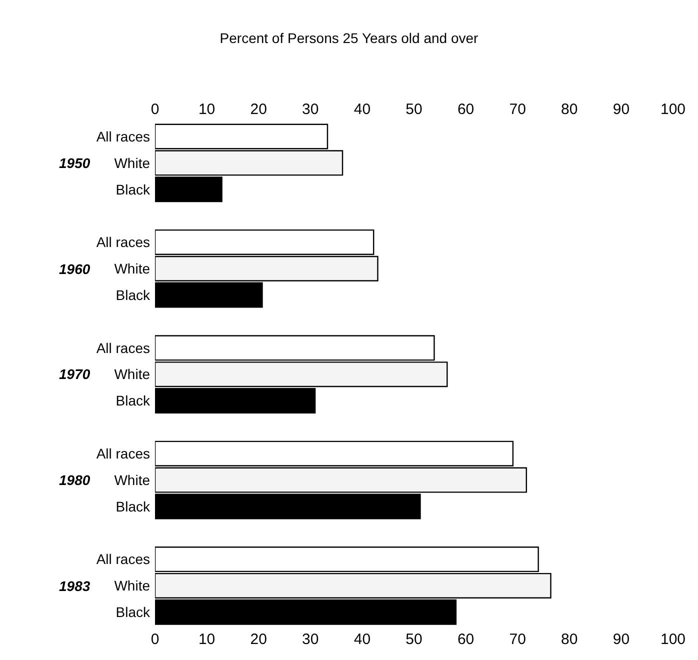 This screenshot has width=698, height=660. I want to click on y-tick-label: 1983, so click(74, 586).